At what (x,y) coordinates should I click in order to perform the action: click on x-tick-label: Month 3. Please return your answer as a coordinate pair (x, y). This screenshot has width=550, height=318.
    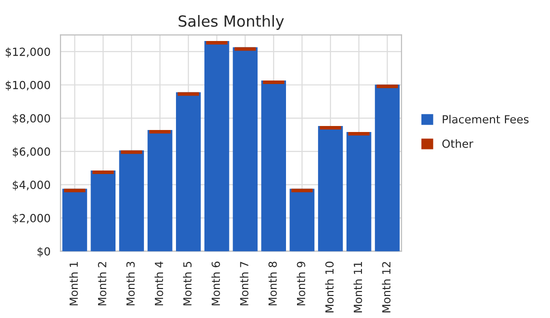
    Looking at the image, I should click on (130, 284).